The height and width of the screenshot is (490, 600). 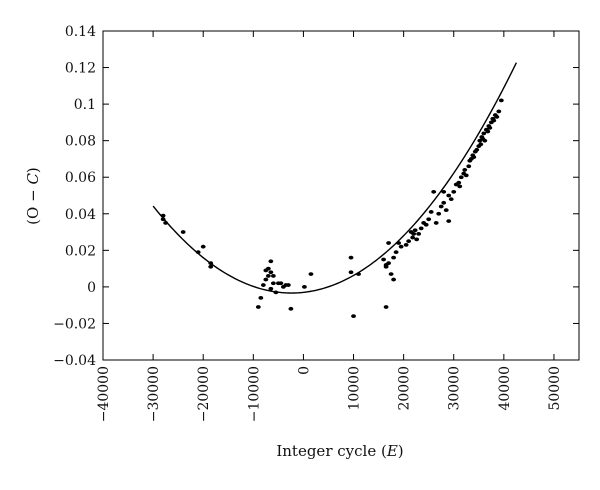 What do you see at coordinates (355, 388) in the screenshot?
I see `x-tick-label: 10000` at bounding box center [355, 388].